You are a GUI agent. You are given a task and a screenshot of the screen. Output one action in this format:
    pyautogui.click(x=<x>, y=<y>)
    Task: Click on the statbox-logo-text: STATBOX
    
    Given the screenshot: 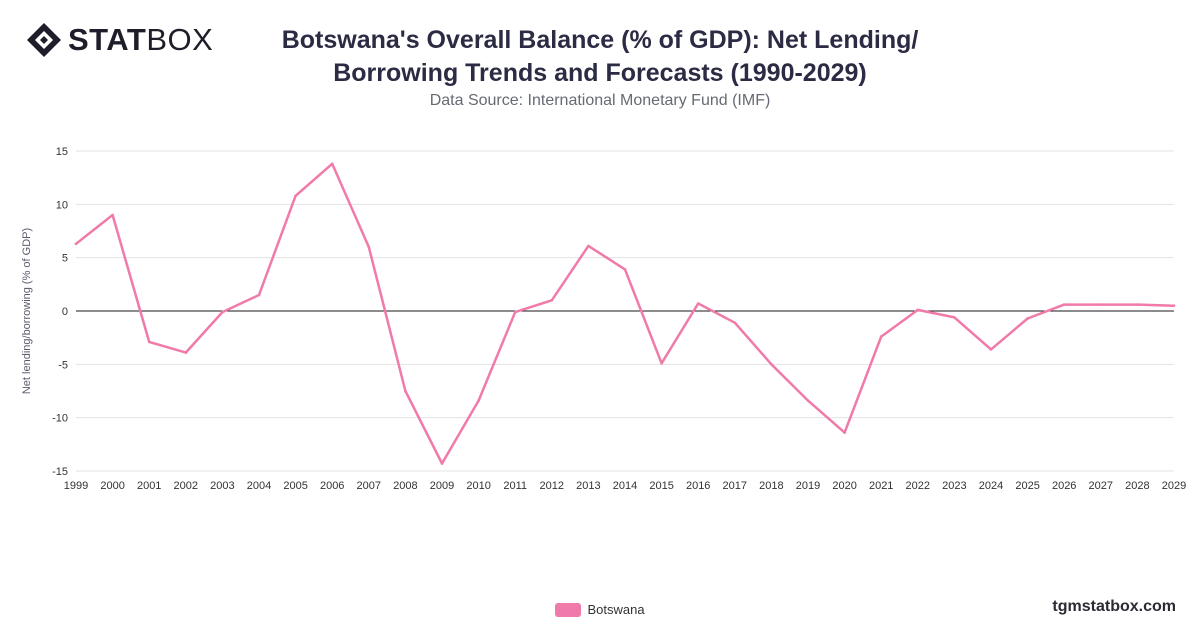 What is the action you would take?
    pyautogui.click(x=140, y=40)
    